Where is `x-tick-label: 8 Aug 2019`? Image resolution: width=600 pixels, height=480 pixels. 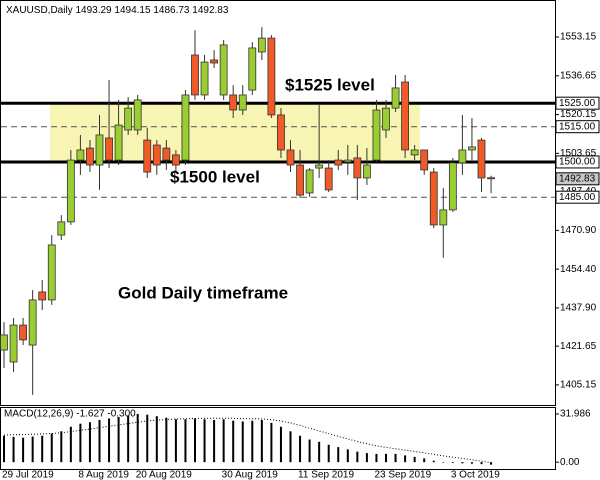
x-tick-label: 8 Aug 2019 is located at coordinates (103, 475).